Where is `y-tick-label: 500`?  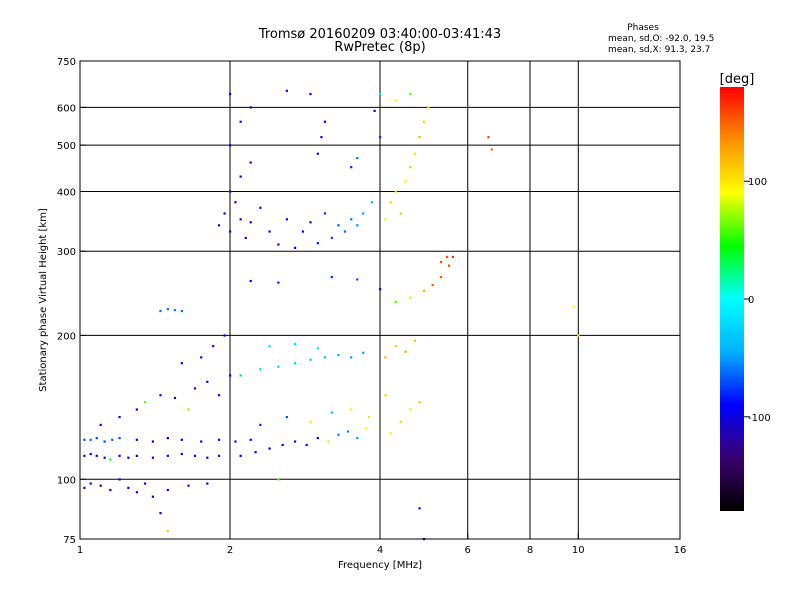 y-tick-label: 500 is located at coordinates (66, 146).